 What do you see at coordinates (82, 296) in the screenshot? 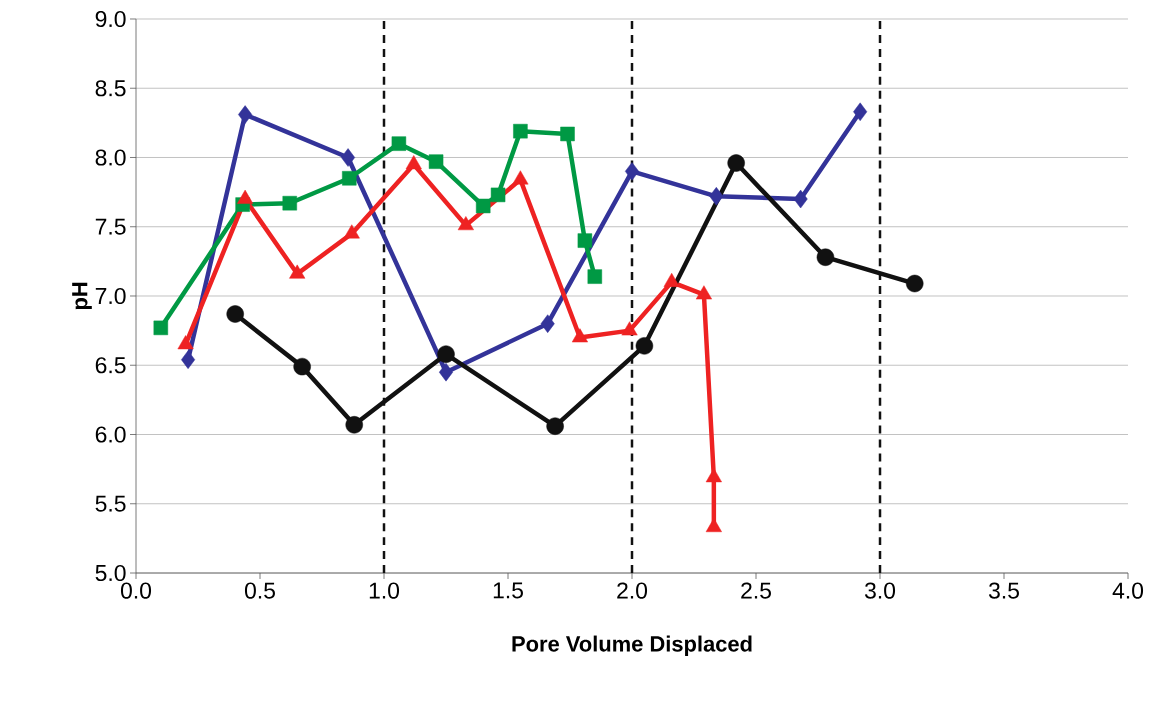
I see `y-axis-title: pH` at bounding box center [82, 296].